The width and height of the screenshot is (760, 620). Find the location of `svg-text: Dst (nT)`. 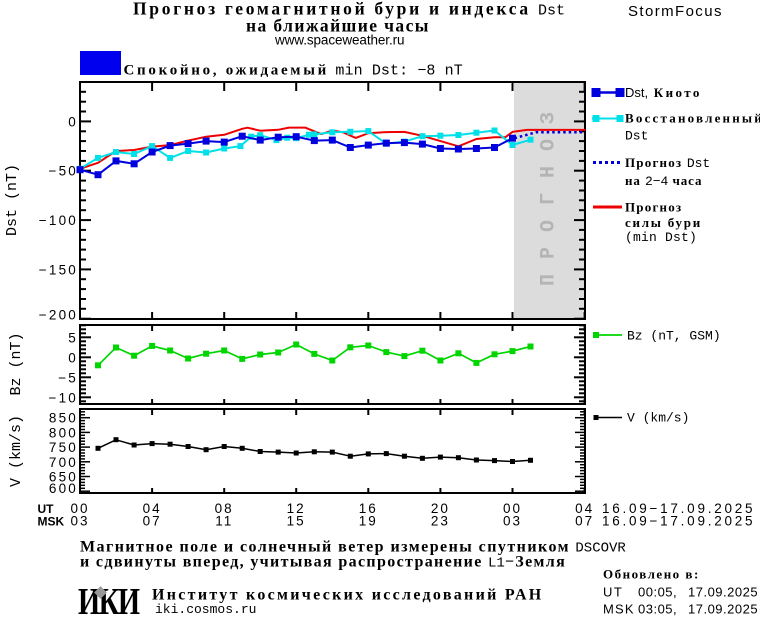

svg-text: Dst (nT) is located at coordinates (12, 200).